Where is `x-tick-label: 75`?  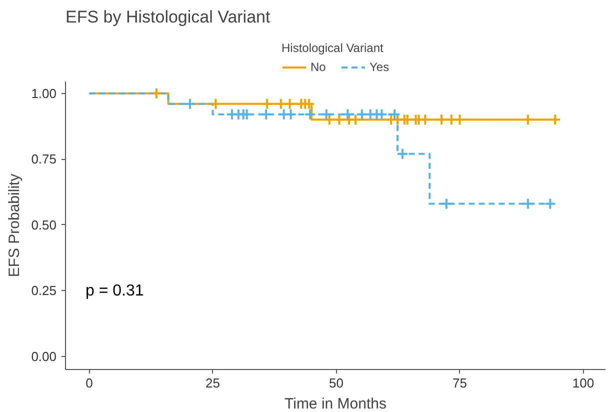 x-tick-label: 75 is located at coordinates (459, 383).